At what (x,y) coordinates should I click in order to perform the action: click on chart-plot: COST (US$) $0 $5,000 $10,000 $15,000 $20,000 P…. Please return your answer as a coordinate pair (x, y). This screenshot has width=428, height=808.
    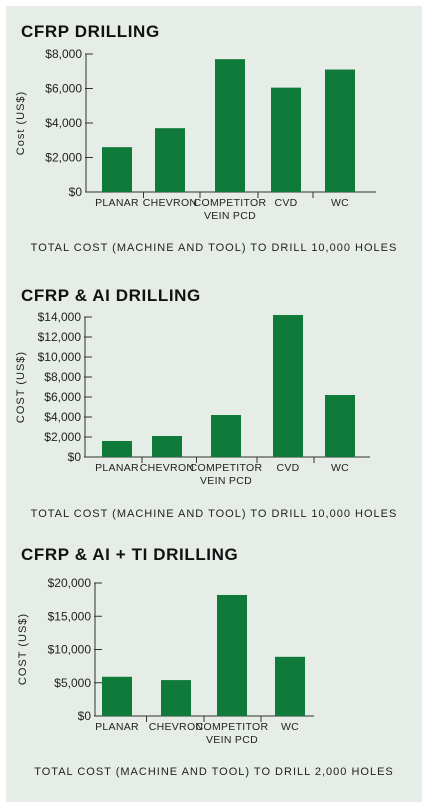
    Looking at the image, I should click on (165, 661).